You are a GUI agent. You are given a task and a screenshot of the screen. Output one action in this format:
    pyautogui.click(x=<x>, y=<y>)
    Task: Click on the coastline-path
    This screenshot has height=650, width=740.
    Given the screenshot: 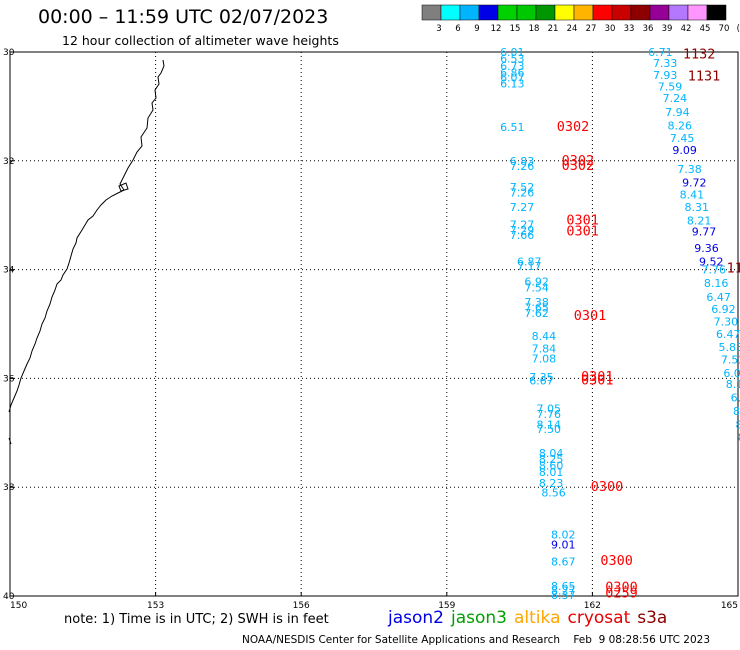 What is the action you would take?
    pyautogui.click(x=86, y=236)
    